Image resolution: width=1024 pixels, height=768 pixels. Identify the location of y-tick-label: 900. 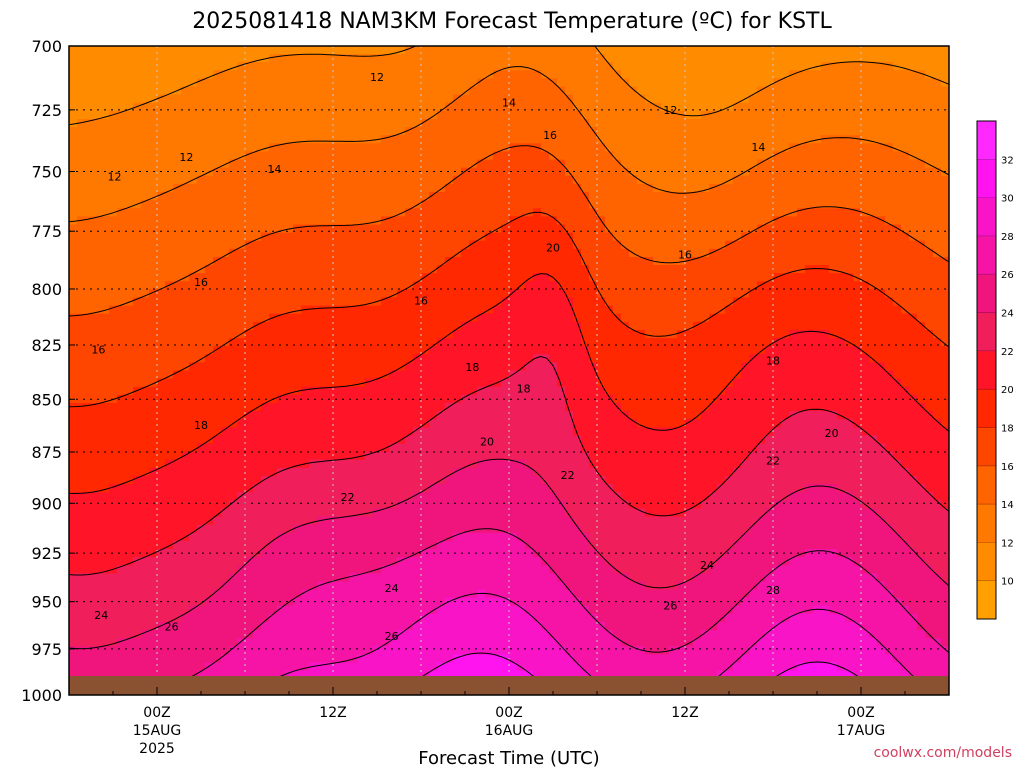
(46, 503).